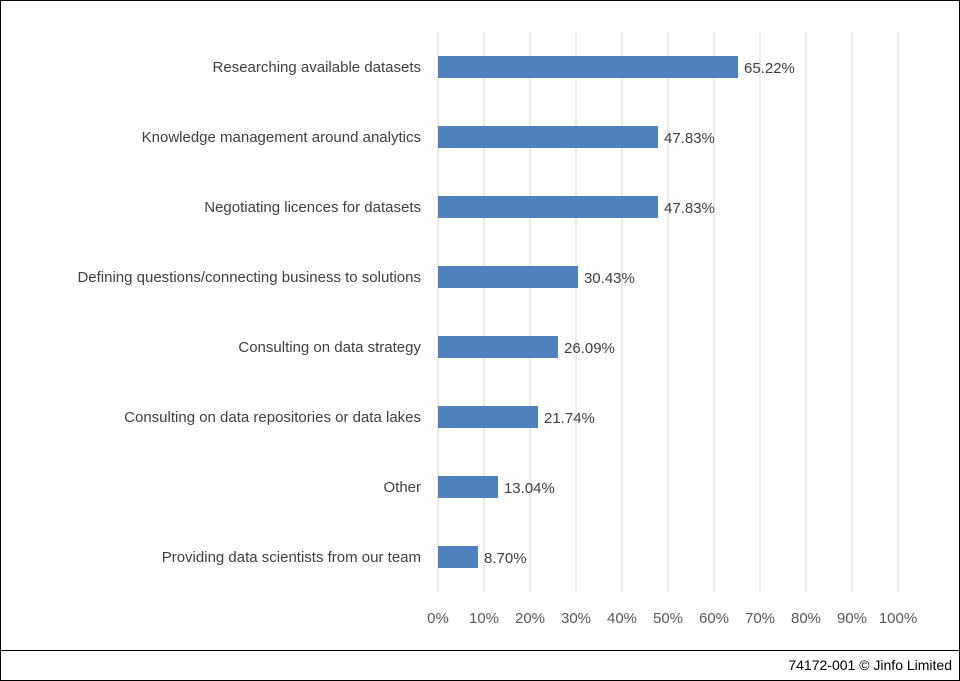 The width and height of the screenshot is (960, 681). Describe the element at coordinates (505, 558) in the screenshot. I see `data-label: 8.70%` at that location.